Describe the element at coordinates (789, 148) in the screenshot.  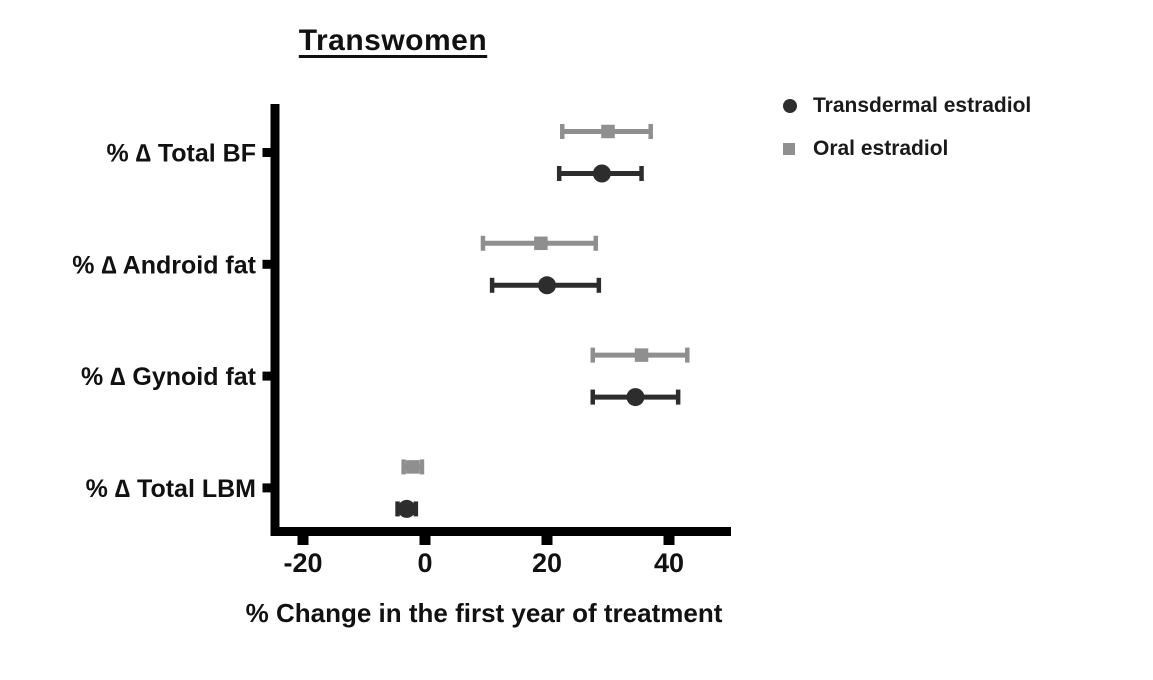
I see `square-marker-icon` at that location.